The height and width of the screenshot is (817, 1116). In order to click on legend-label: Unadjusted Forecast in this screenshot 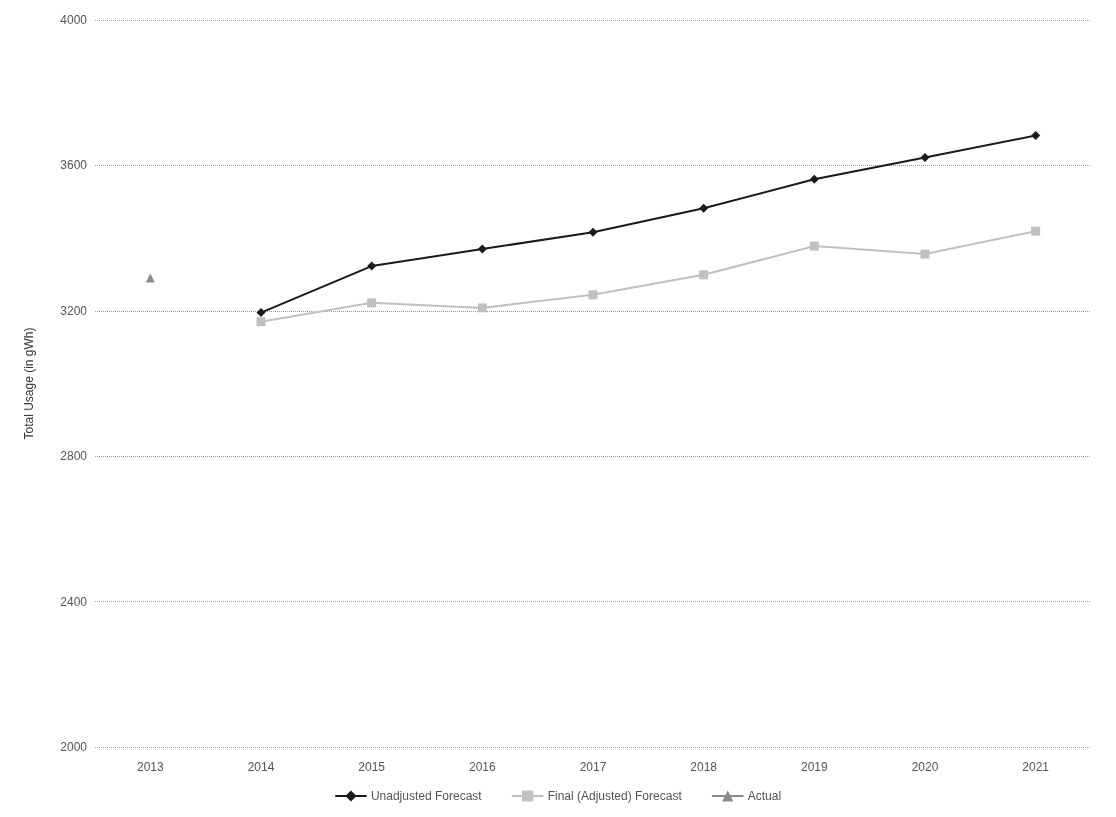, I will do `click(426, 796)`.